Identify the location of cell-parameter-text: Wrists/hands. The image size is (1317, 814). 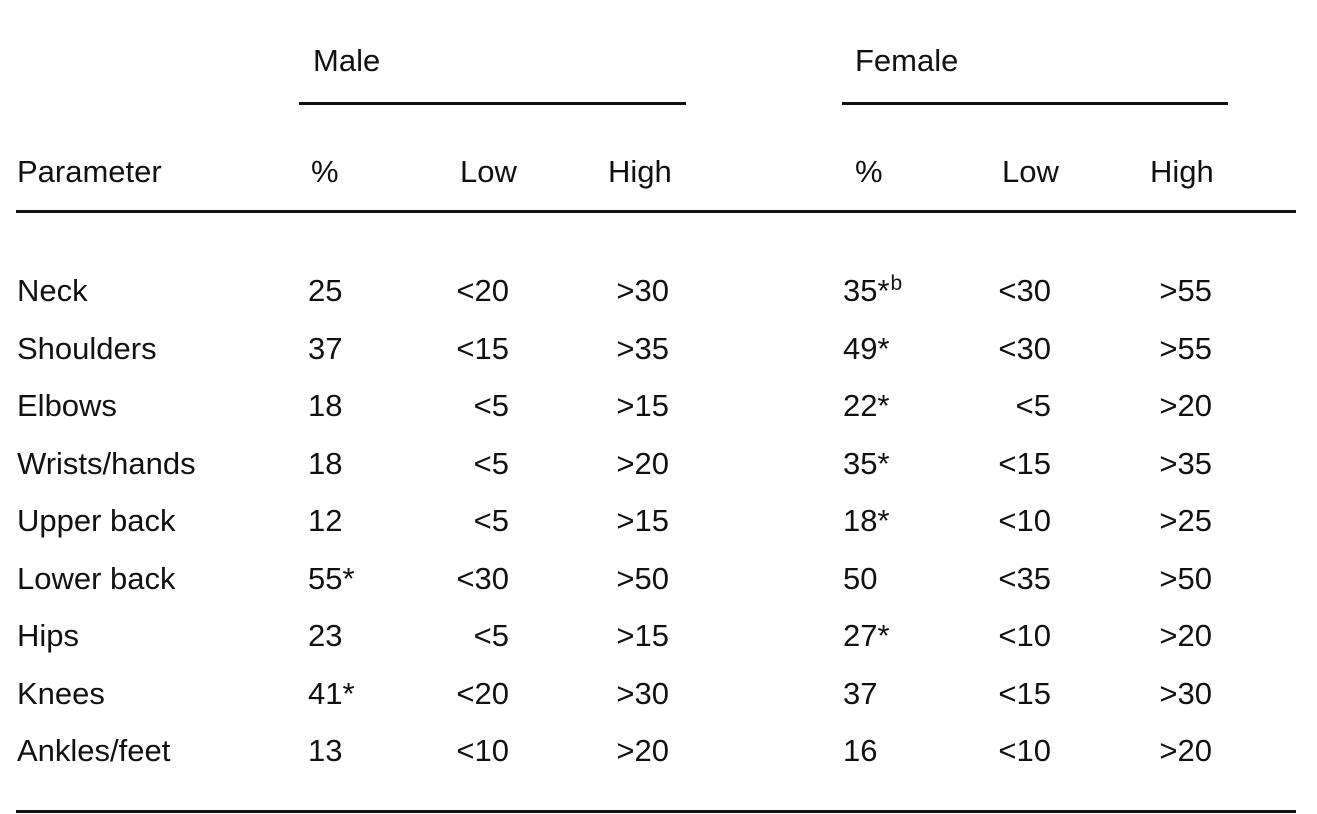
(106, 463).